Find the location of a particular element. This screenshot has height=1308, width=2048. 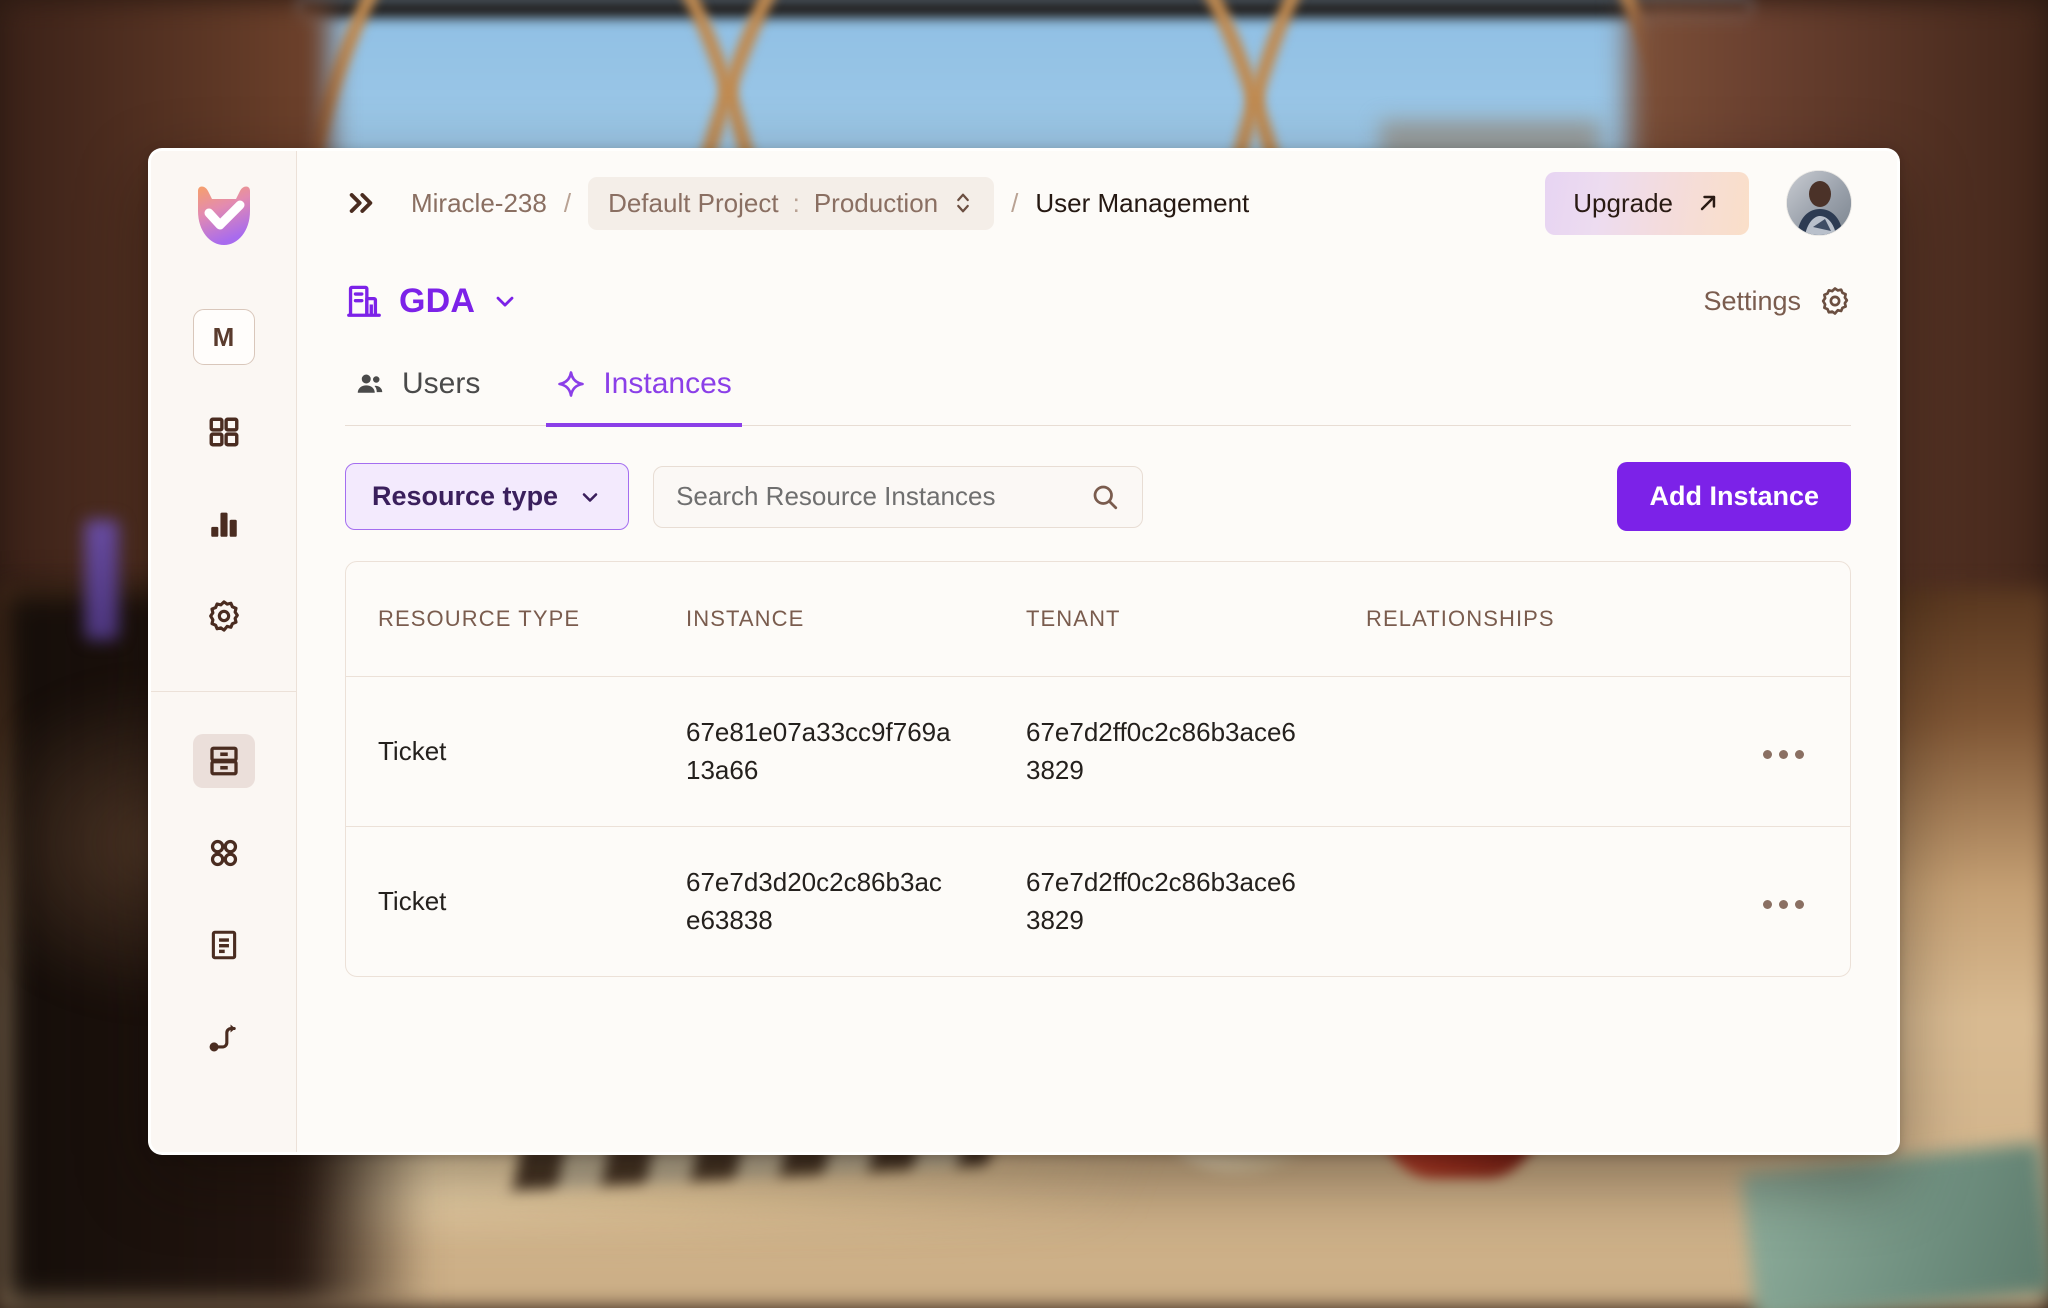

instance-id: 67e7d3d20c2c86b3ace63838 is located at coordinates (814, 901).